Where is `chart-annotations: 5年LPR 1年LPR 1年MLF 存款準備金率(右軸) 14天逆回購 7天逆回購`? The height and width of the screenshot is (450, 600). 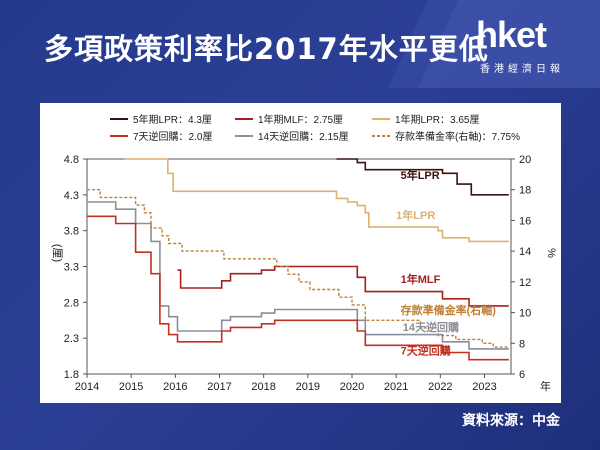 chart-annotations: 5年LPR 1年LPR 1年MLF 存款準備金率(右軸) 14天逆回購 7天逆回購 is located at coordinates (446, 263).